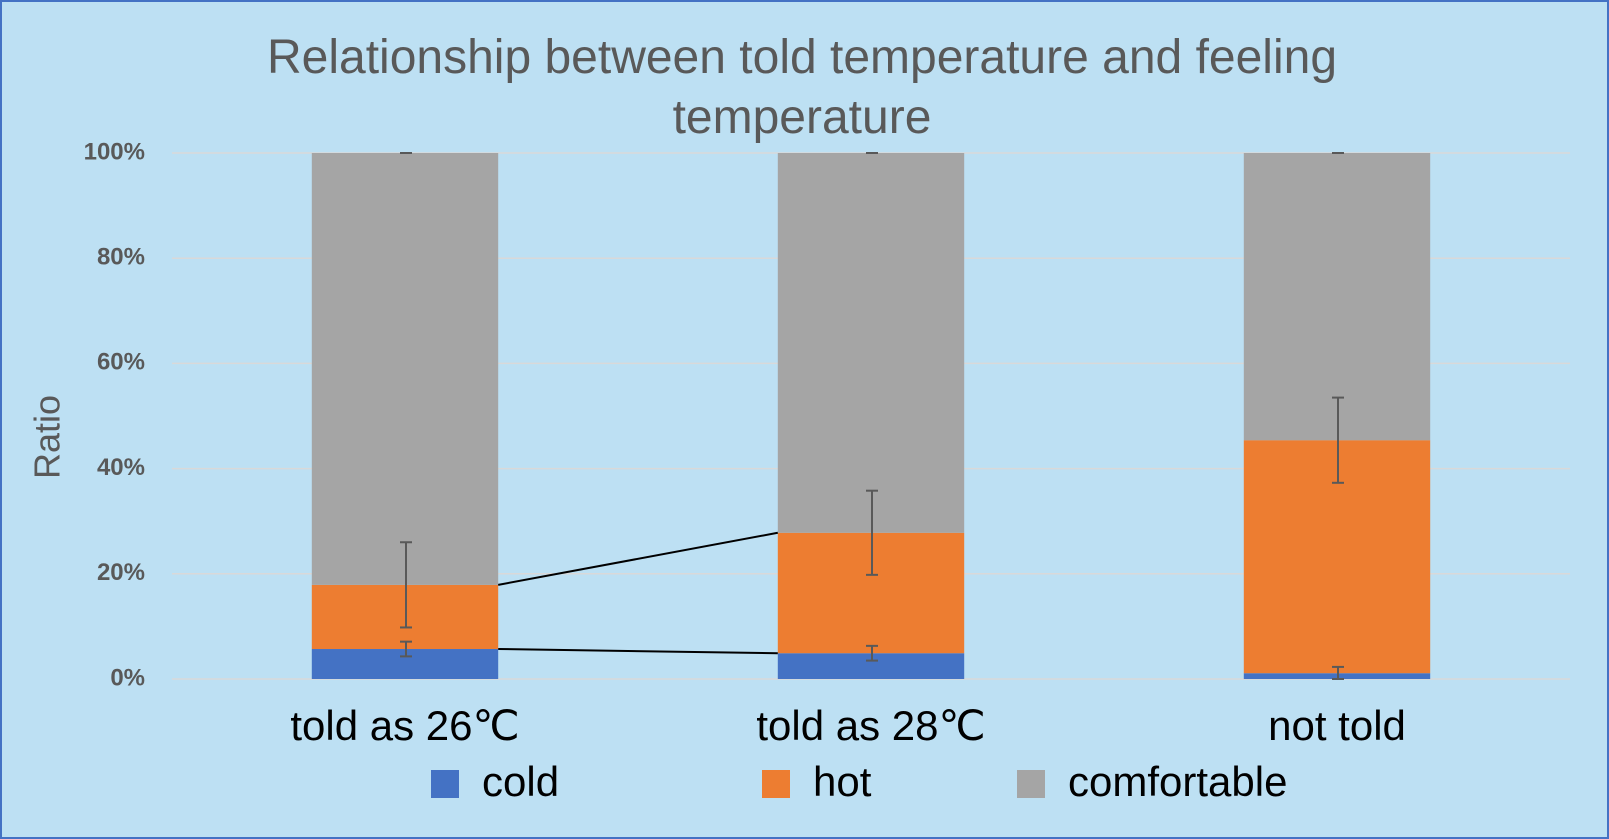 The image size is (1609, 839). Describe the element at coordinates (870, 725) in the screenshot. I see `x-tick-label: told as 28℃` at that location.